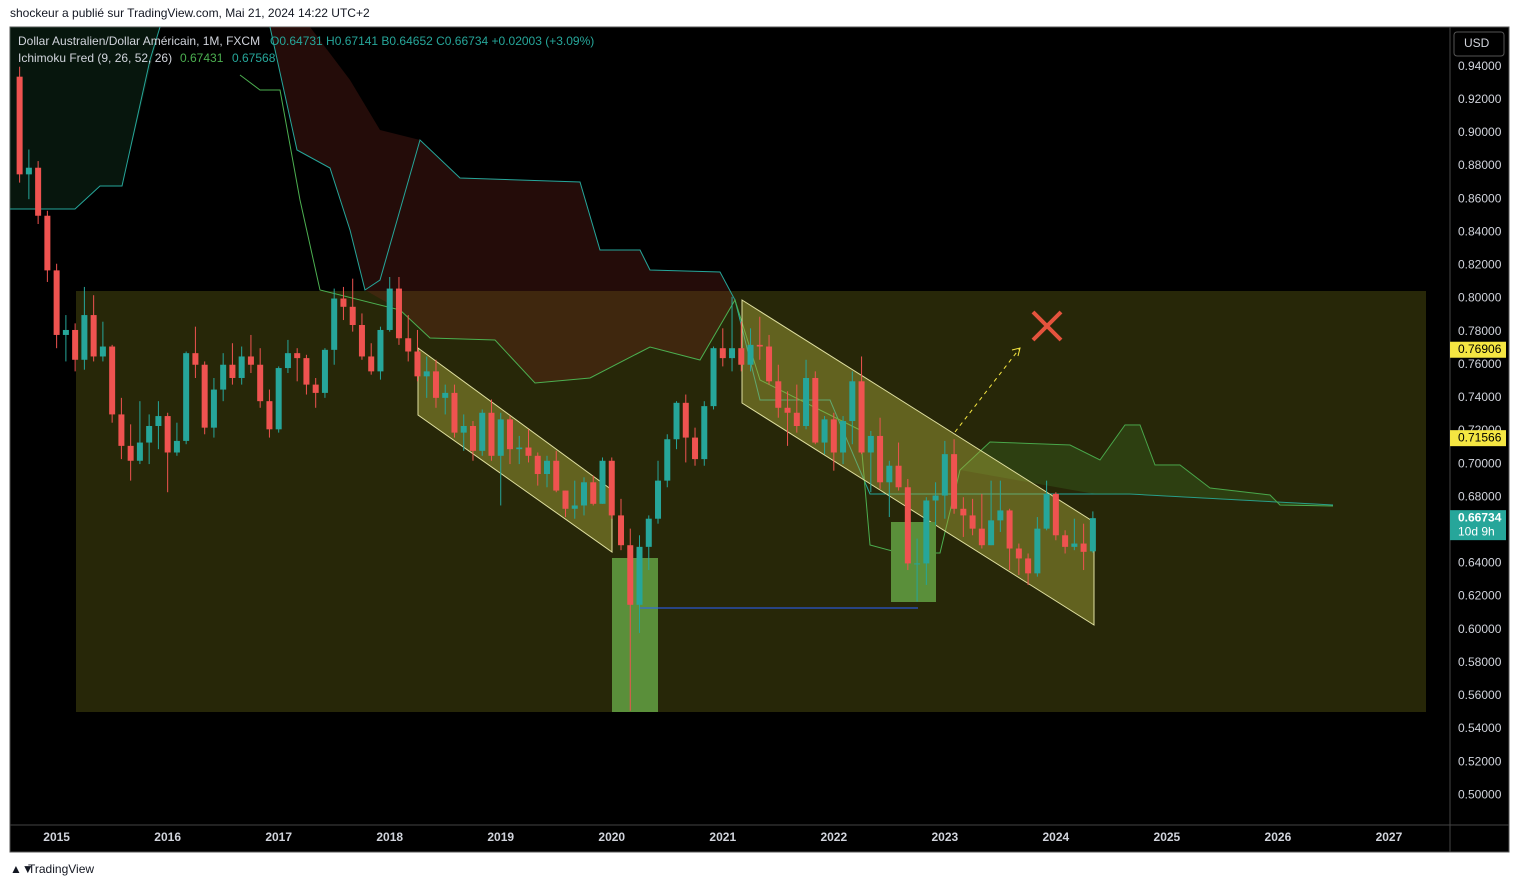 The height and width of the screenshot is (888, 1520). Describe the element at coordinates (1056, 837) in the screenshot. I see `x-tick-label: 2024` at that location.